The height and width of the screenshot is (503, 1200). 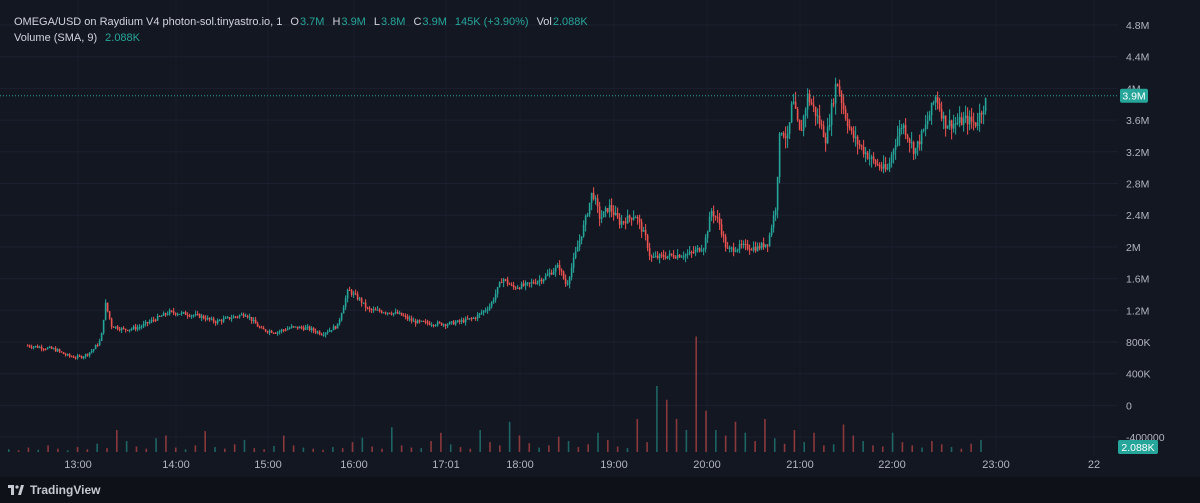 What do you see at coordinates (56, 38) in the screenshot?
I see `volume-indicator-title: Volume (SMA, 9)` at bounding box center [56, 38].